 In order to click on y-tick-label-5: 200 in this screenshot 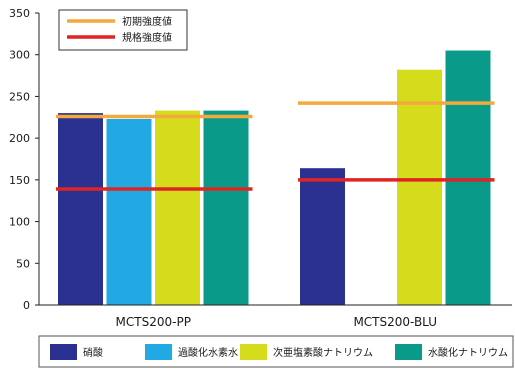, I will do `click(19, 138)`.